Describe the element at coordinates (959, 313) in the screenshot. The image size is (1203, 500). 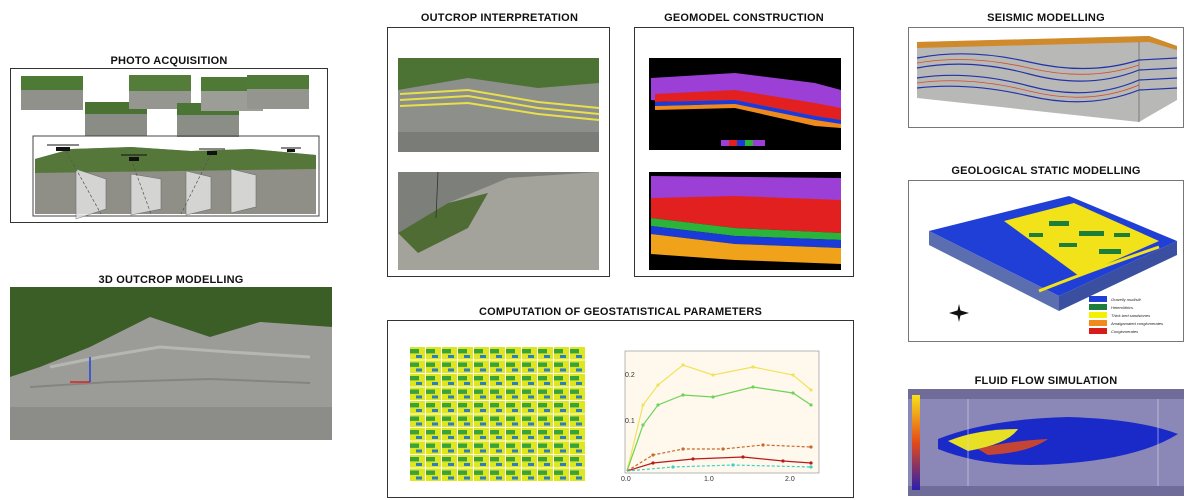
I see `compass-icon` at that location.